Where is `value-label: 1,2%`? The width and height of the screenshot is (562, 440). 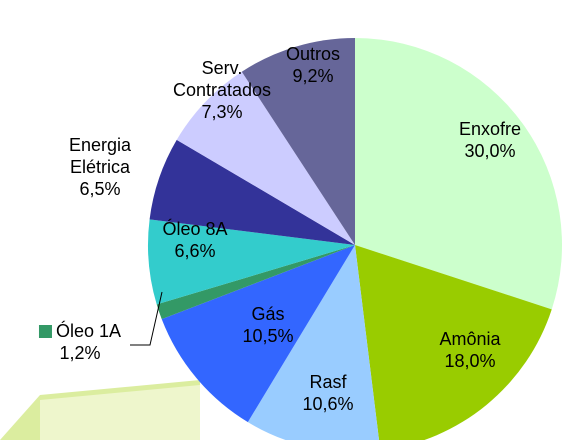
value-label: 1,2% is located at coordinates (80, 353).